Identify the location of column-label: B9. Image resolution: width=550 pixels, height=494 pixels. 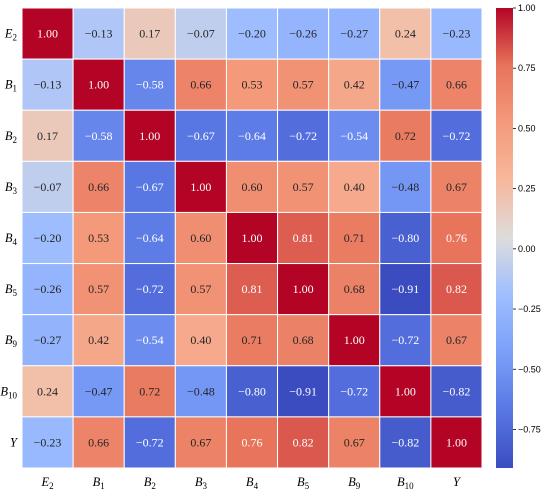
(354, 483).